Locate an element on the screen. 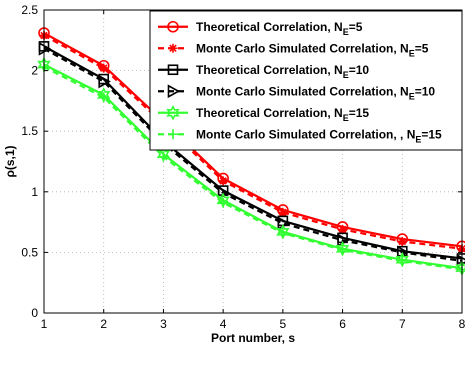  legend-entry-4: Monte Carlo Simulated Correlation, NE=10 is located at coordinates (296, 92).